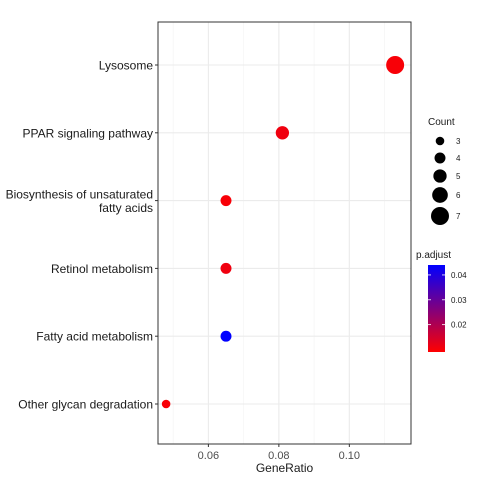  I want to click on y-axis-label: PPAR signaling pathway, so click(87, 133).